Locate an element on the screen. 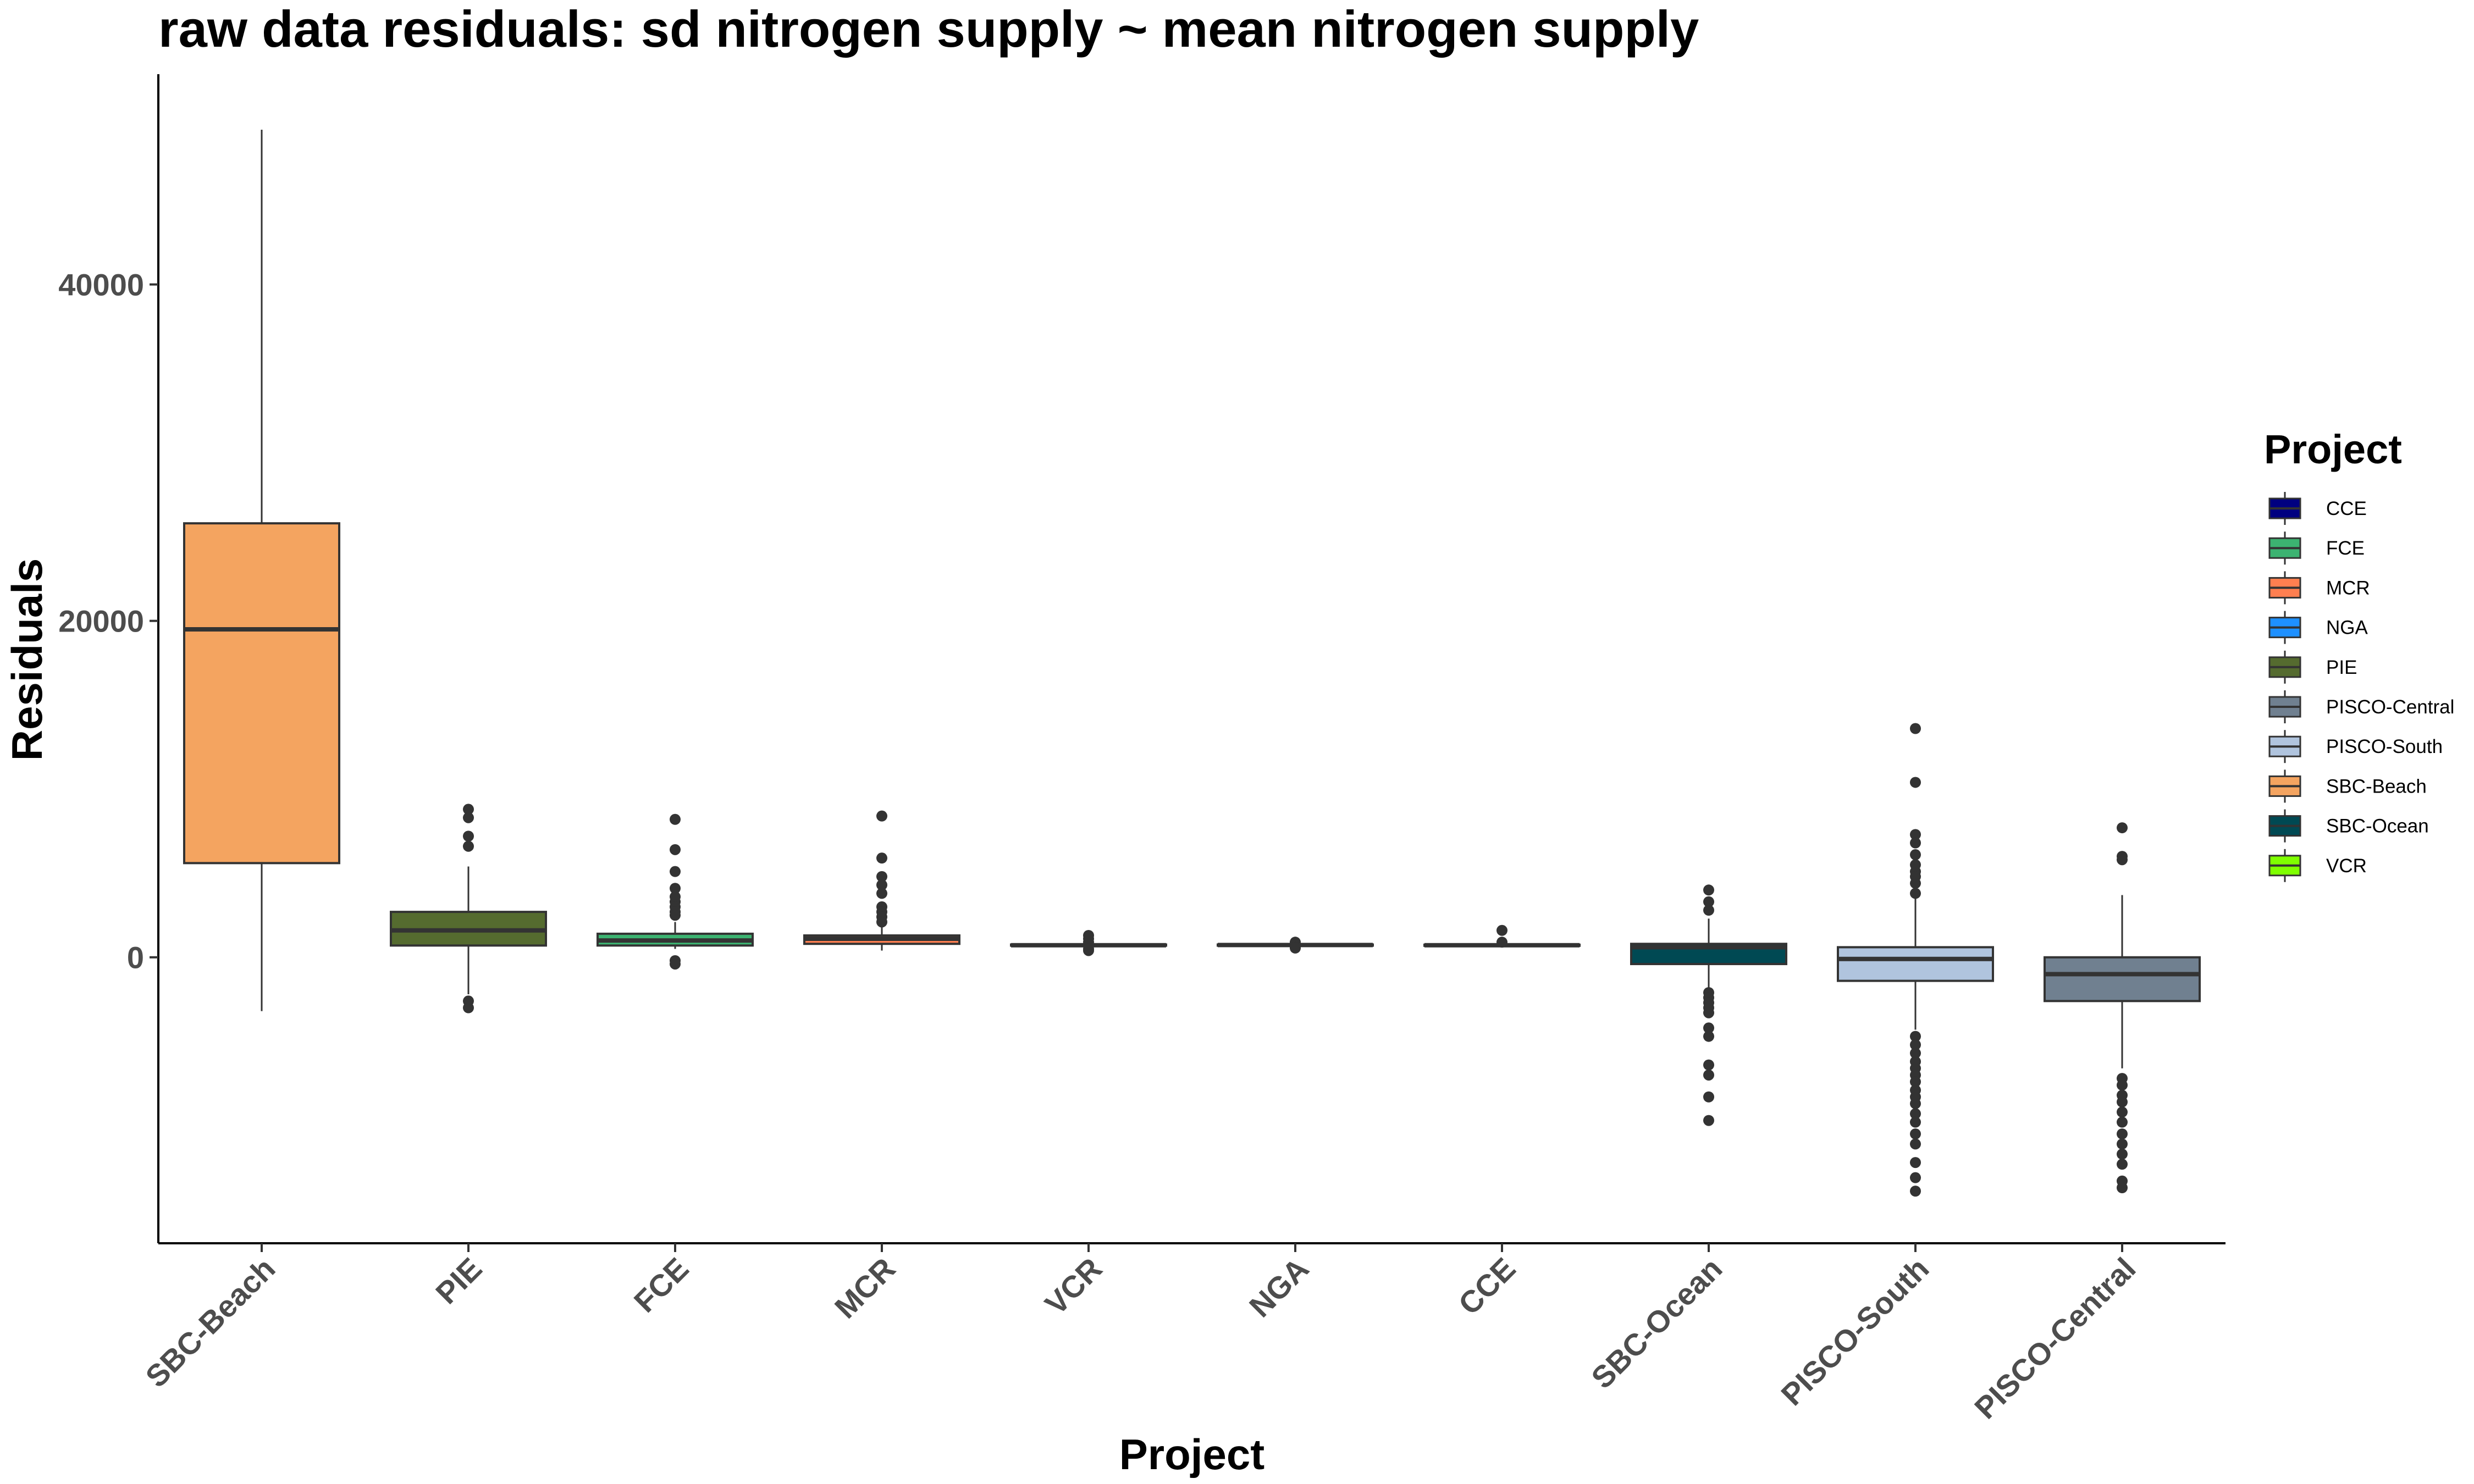 This screenshot has width=2474, height=1484. legend-item-cce: CCE is located at coordinates (2317, 508).